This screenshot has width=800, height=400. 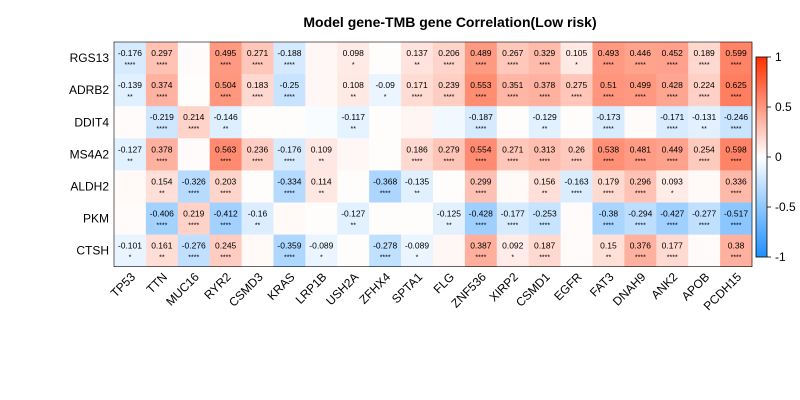 What do you see at coordinates (89, 186) in the screenshot?
I see `row-label: ALDH2` at bounding box center [89, 186].